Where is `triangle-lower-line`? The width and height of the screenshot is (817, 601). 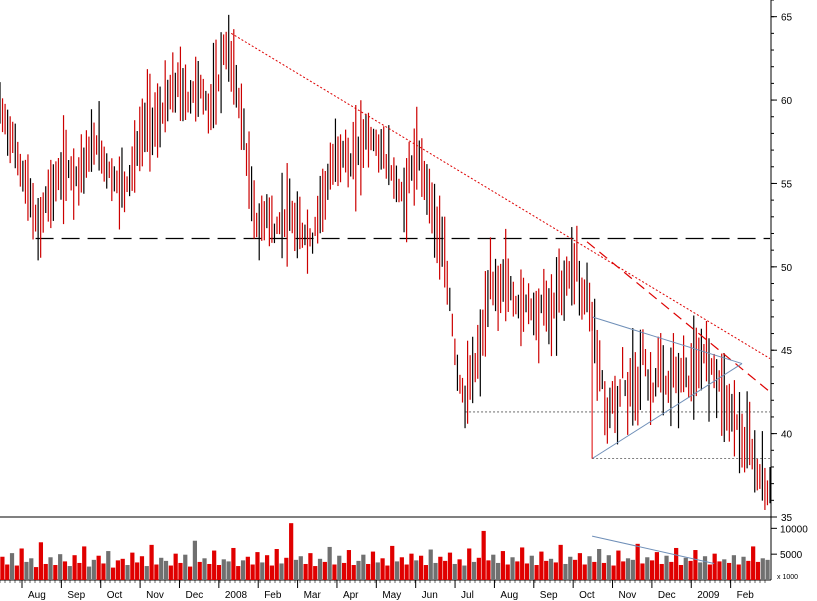 triangle-lower-line is located at coordinates (667, 411).